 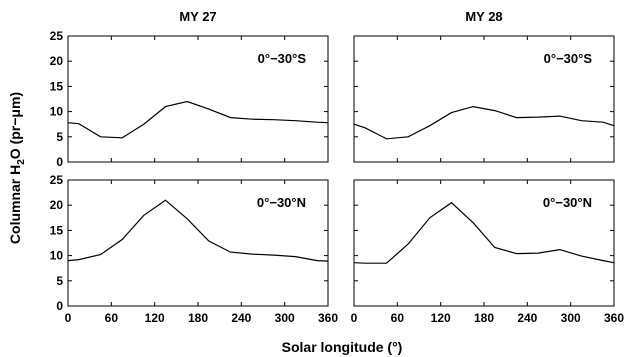 I want to click on column-title: MY 27, so click(x=197, y=16).